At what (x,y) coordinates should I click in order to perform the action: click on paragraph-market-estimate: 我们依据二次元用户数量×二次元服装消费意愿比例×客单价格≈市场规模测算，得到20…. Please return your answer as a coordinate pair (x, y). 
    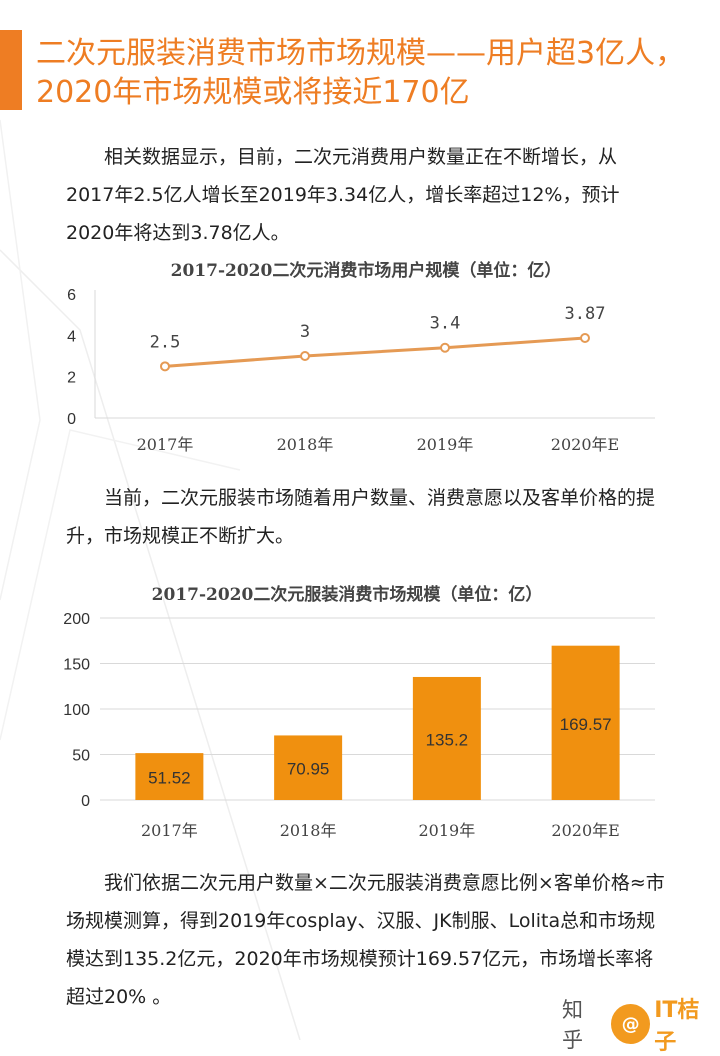
    Looking at the image, I should click on (365, 940).